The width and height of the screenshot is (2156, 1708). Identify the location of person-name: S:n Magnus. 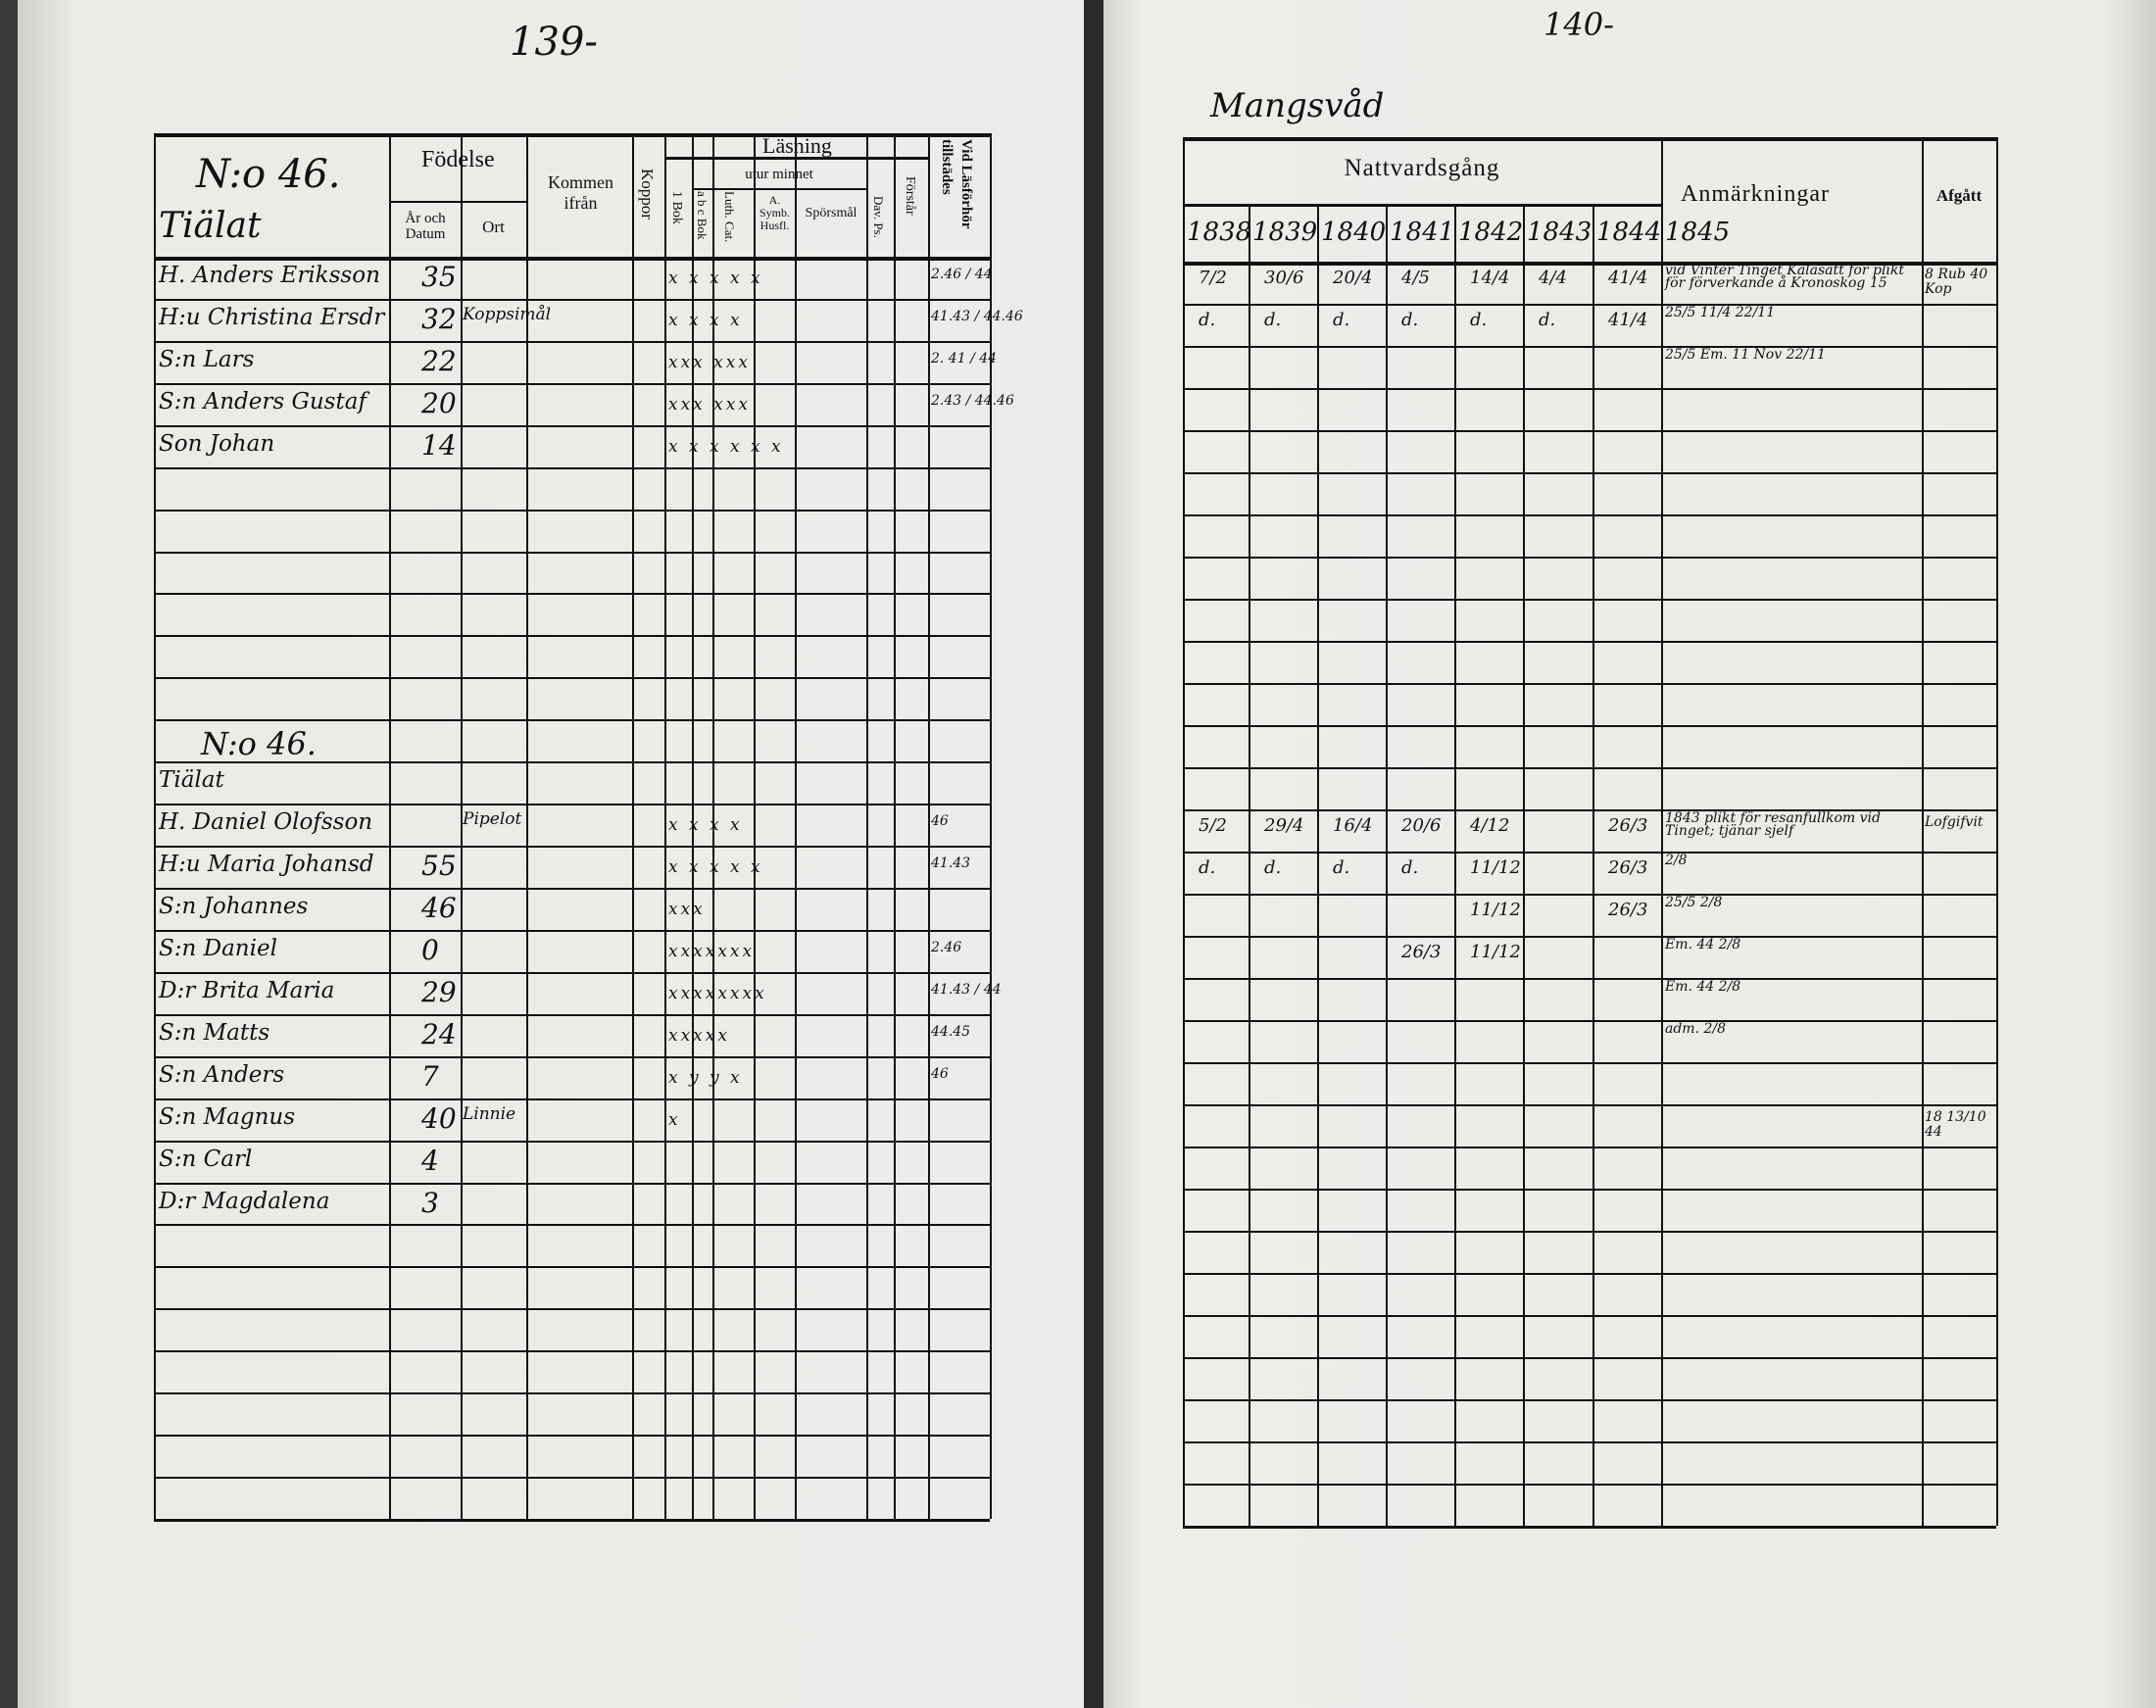
(227, 1116).